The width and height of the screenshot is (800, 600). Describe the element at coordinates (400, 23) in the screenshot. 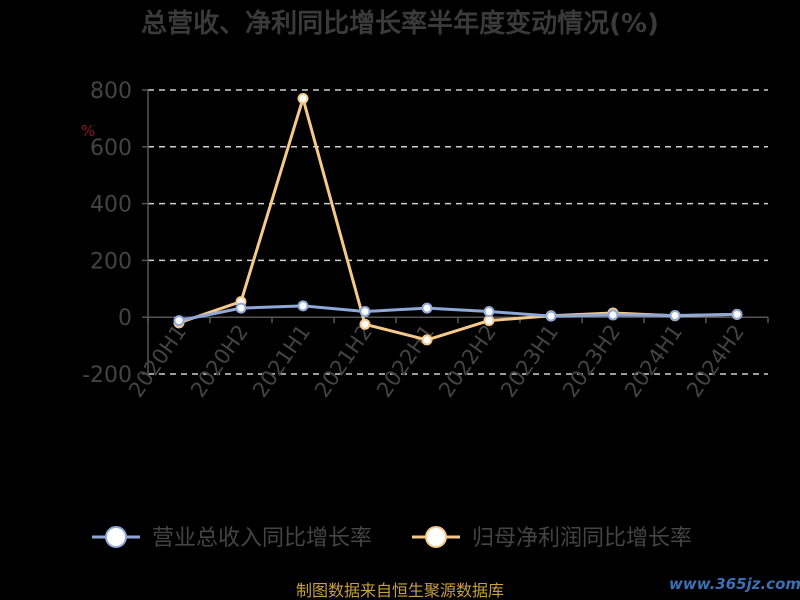

I see `chart-title: 总营收、净利同比增长率半年度变动情况(%)` at that location.